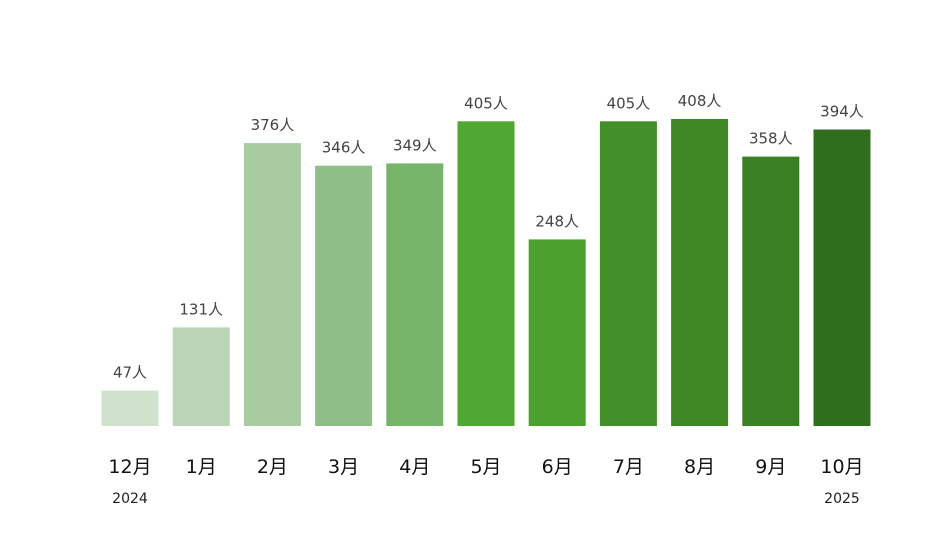 This screenshot has width=950, height=560. I want to click on bar-2月, so click(272, 284).